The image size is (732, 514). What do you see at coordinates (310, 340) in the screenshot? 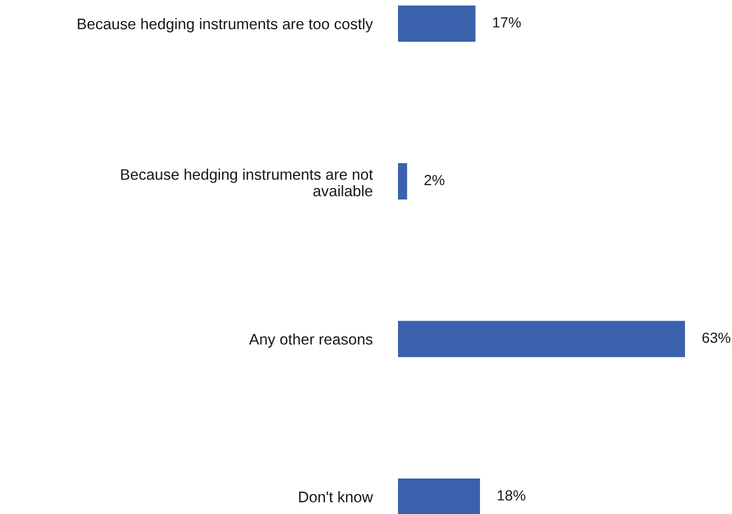
I see `y-tick-label: Any other reasons` at bounding box center [310, 340].